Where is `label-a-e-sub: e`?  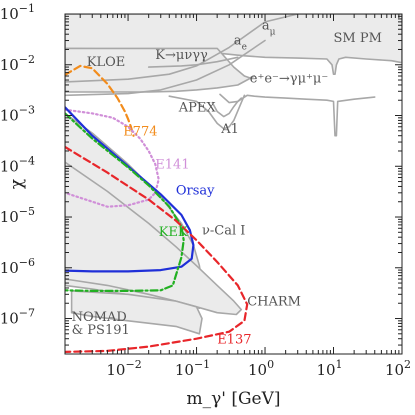
label-a-e-sub: e is located at coordinates (244, 48).